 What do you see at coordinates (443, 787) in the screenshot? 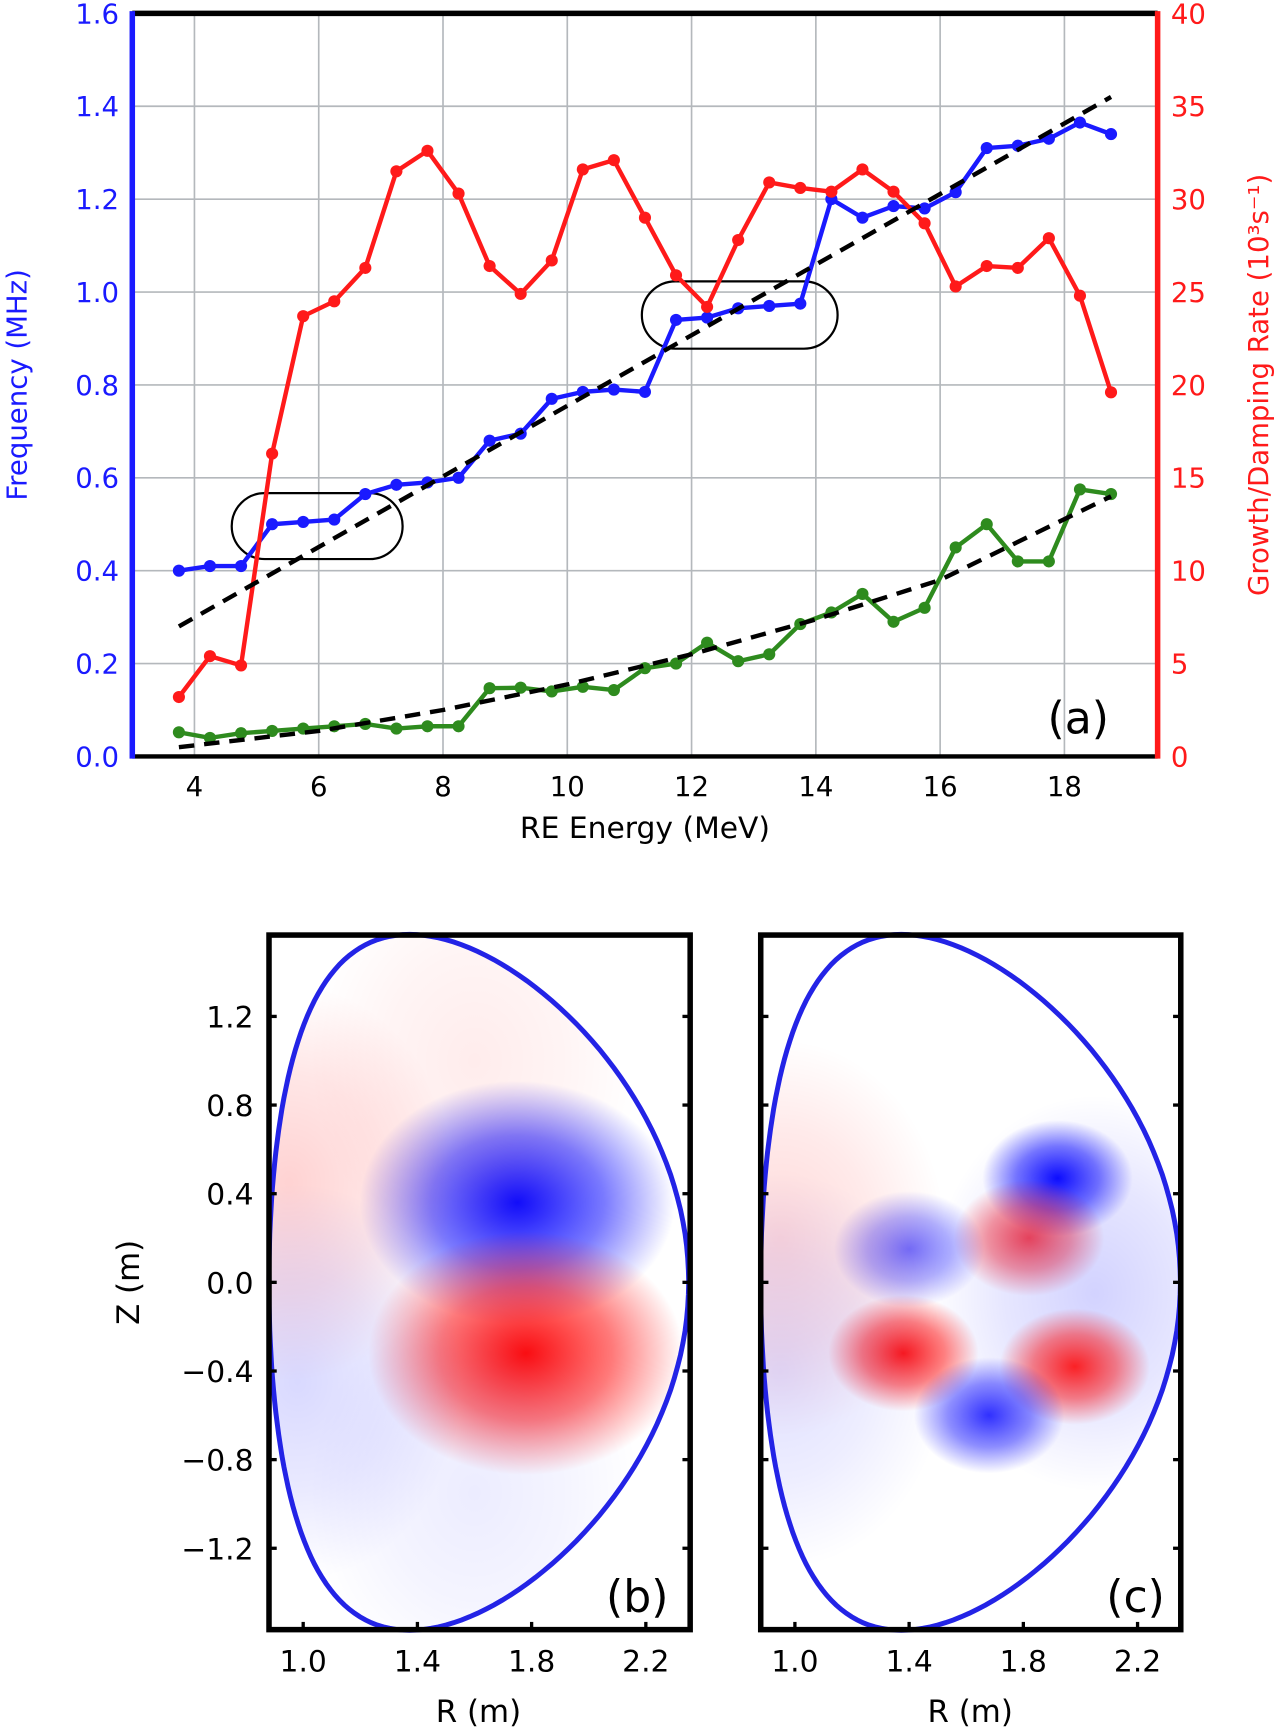
I see `x-tick-label: 8` at bounding box center [443, 787].